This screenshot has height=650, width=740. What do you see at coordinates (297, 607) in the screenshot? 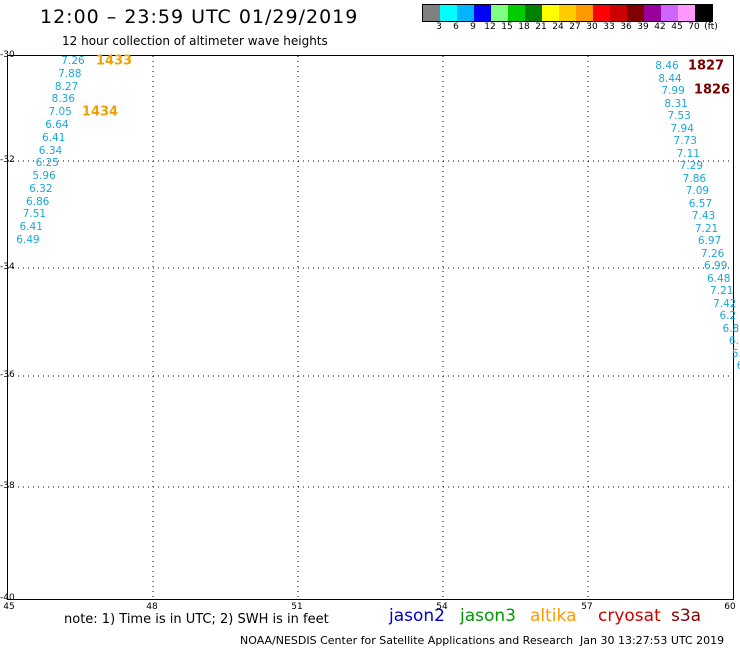
I see `longitude-tick-label: 51` at bounding box center [297, 607].